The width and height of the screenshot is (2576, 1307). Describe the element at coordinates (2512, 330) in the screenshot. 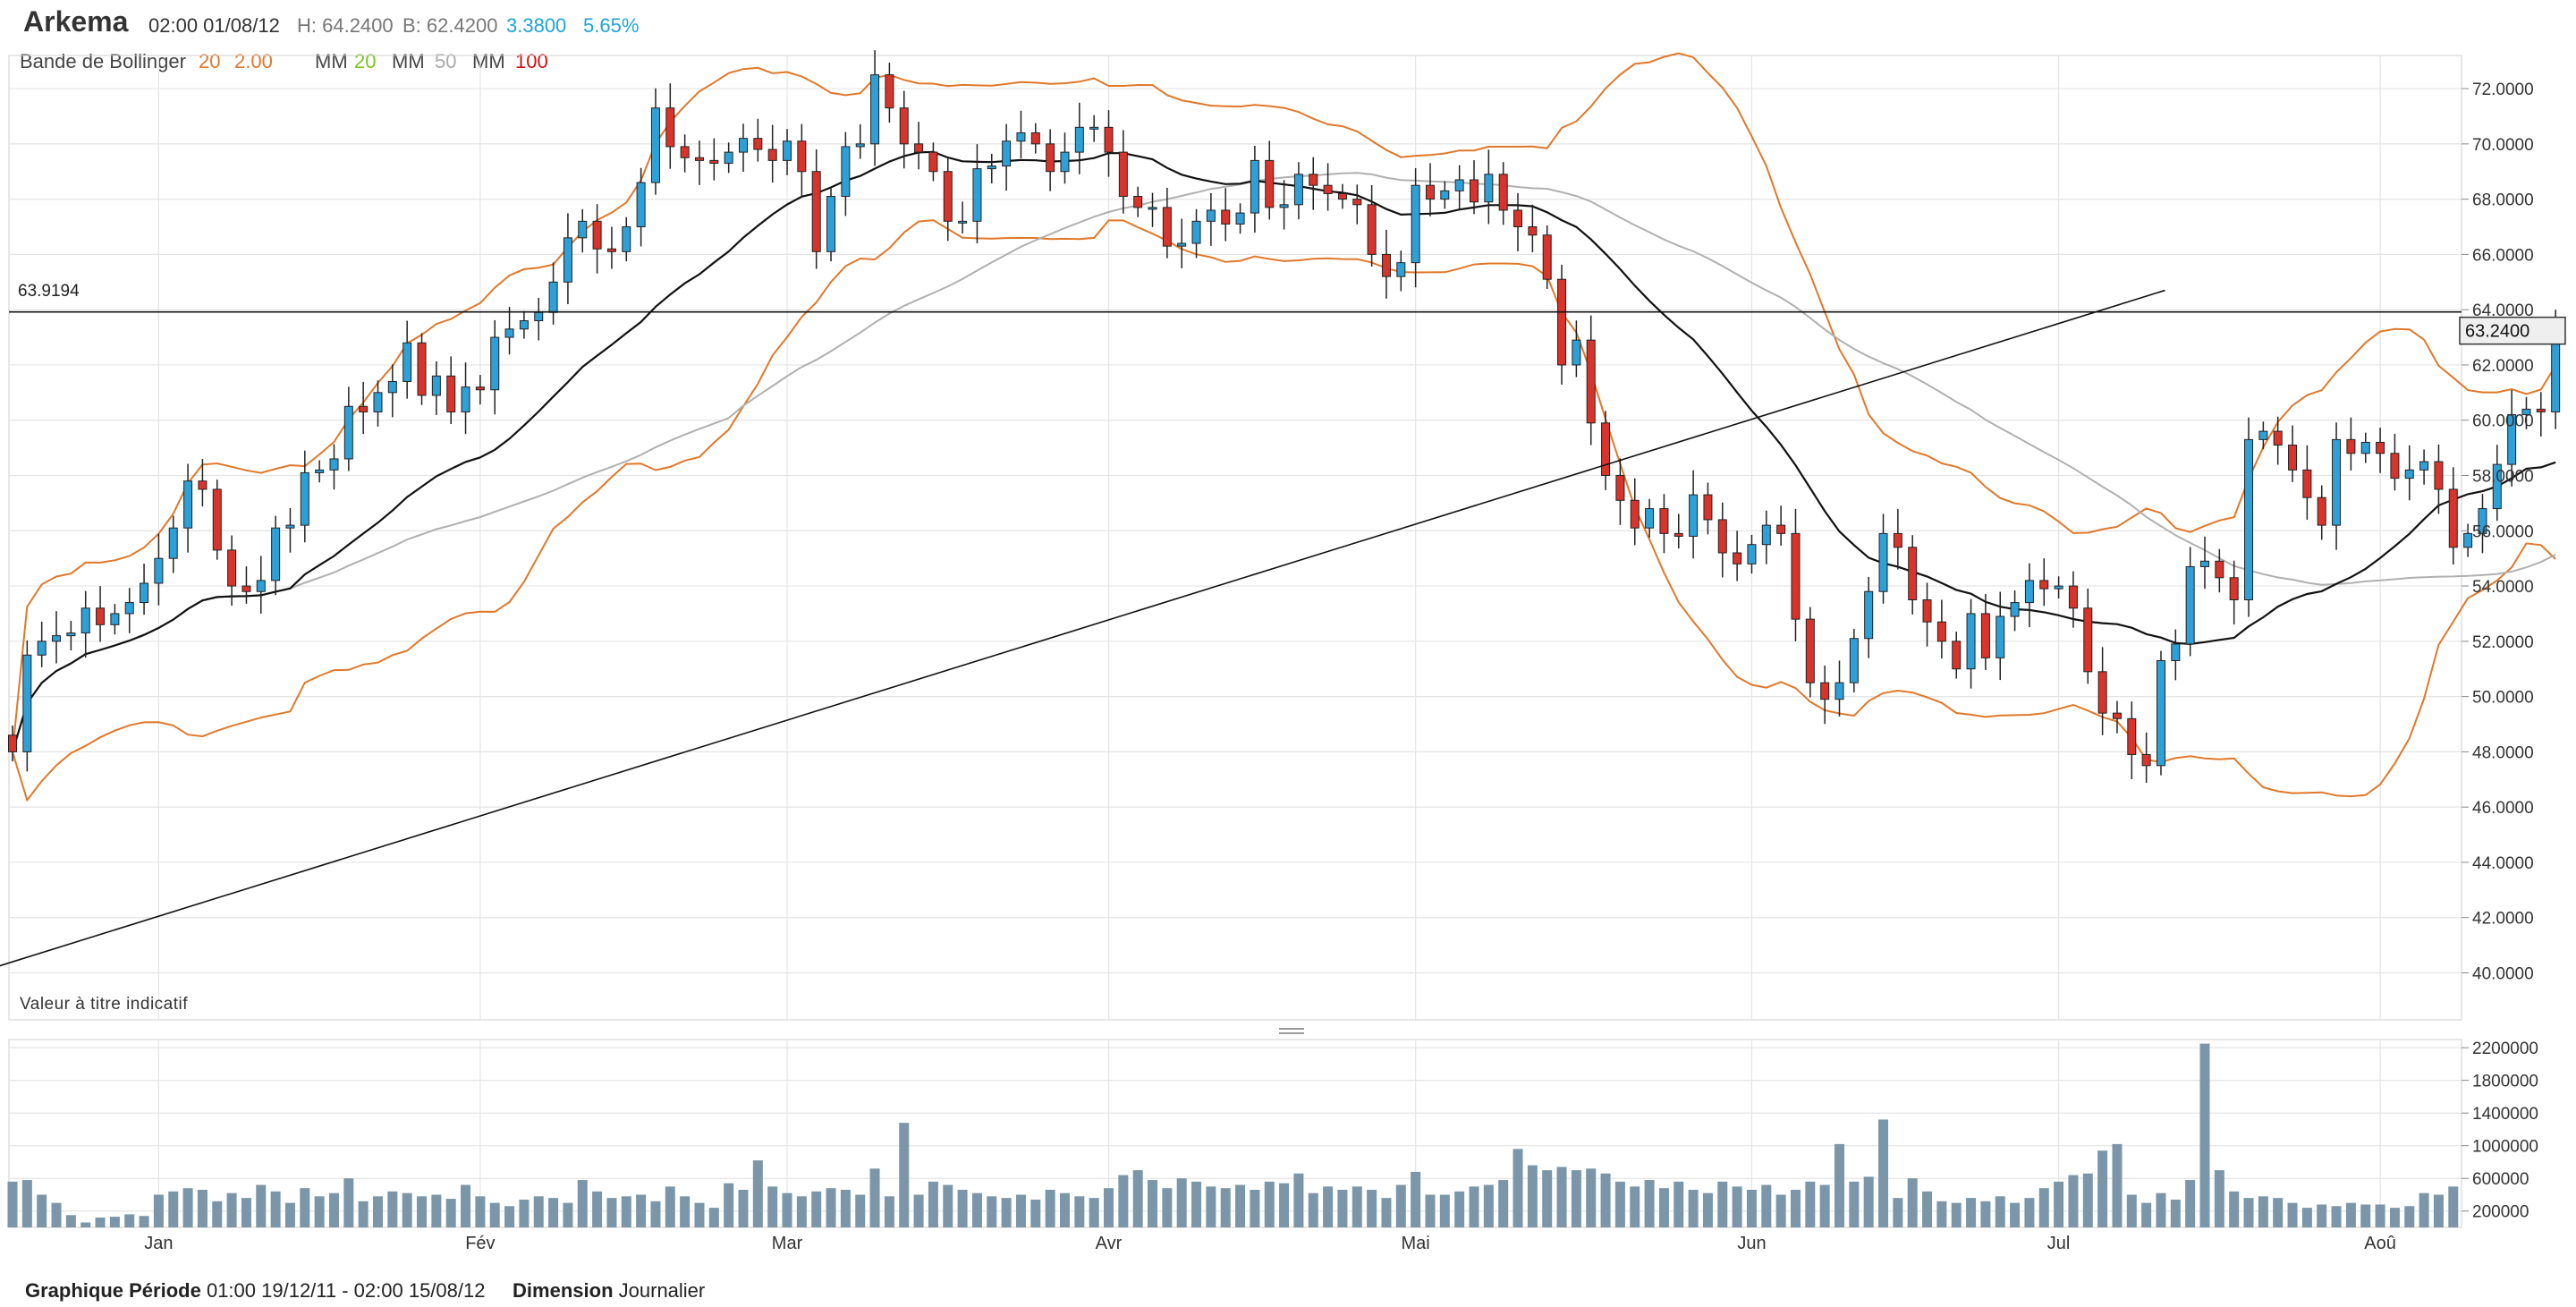

I see `last-price-tag: 63.2400` at that location.